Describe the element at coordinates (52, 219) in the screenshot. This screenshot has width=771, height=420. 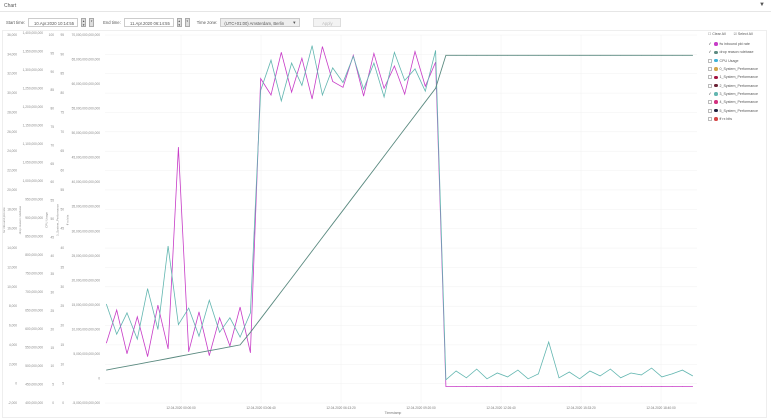
I see `y-tick-label: 50` at that location.